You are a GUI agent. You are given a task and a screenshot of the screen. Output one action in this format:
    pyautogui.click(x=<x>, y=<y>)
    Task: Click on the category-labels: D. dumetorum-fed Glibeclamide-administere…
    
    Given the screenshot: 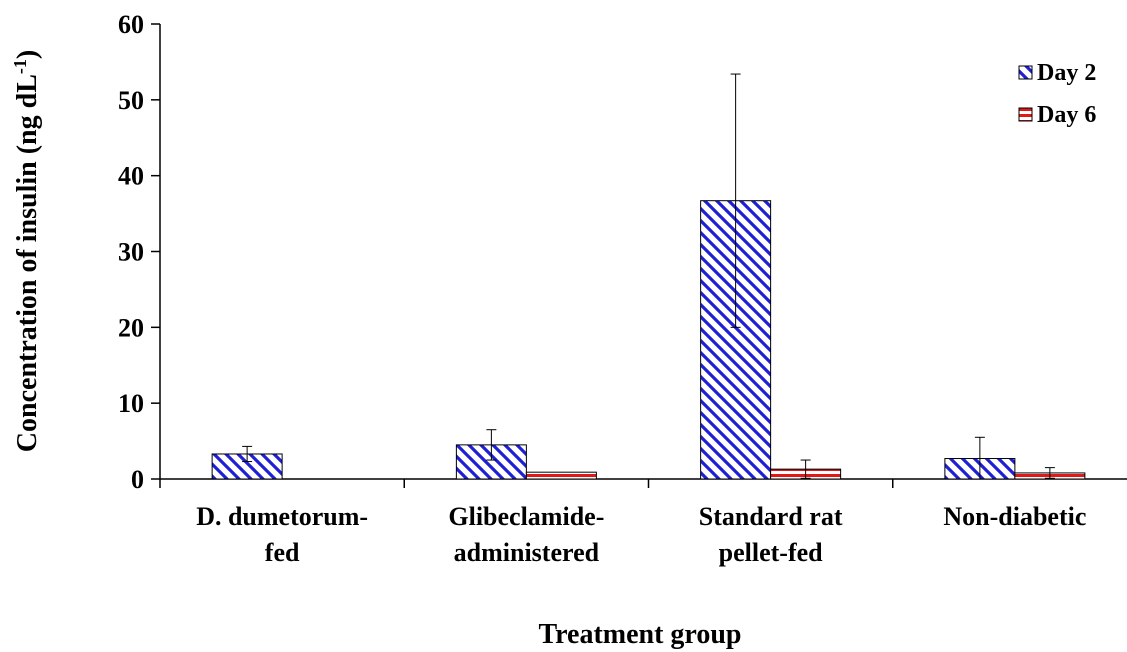 What is the action you would take?
    pyautogui.click(x=641, y=534)
    